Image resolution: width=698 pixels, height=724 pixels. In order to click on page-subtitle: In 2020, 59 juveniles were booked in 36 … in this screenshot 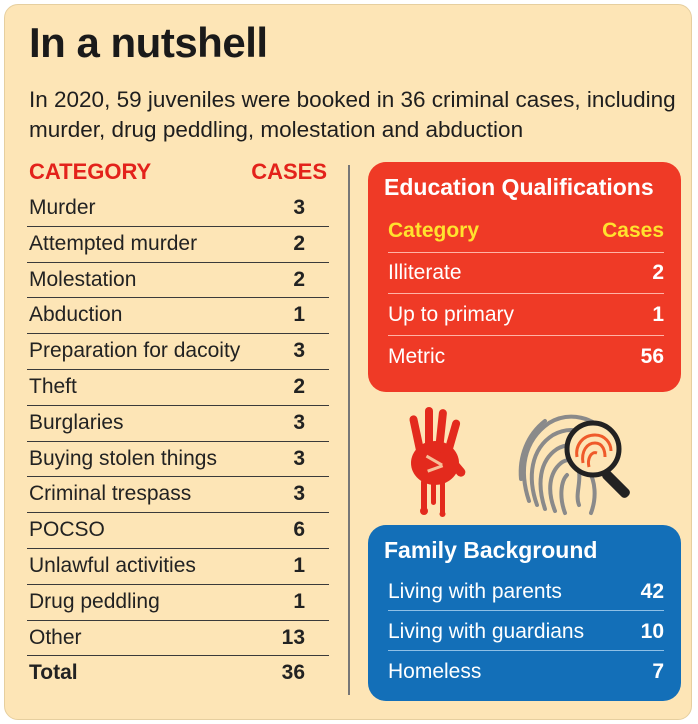, I will do `click(352, 114)`.